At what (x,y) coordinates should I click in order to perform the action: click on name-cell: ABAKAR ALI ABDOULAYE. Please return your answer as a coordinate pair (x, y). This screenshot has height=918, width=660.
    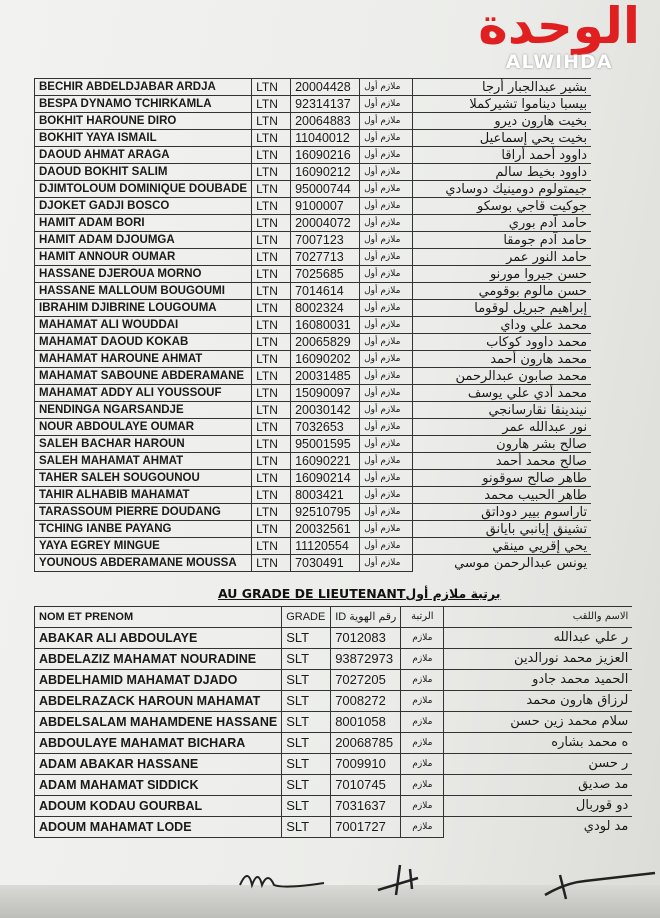
    Looking at the image, I should click on (158, 638).